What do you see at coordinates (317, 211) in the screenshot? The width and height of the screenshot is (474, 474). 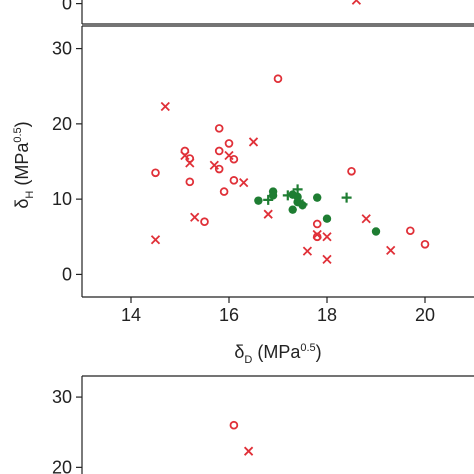 I see `series-dot` at bounding box center [317, 211].